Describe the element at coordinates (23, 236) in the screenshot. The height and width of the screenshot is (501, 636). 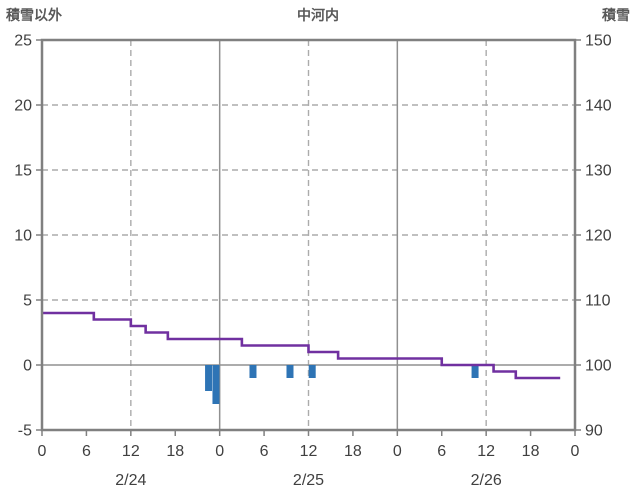
I see `left-tick-label: 10` at that location.